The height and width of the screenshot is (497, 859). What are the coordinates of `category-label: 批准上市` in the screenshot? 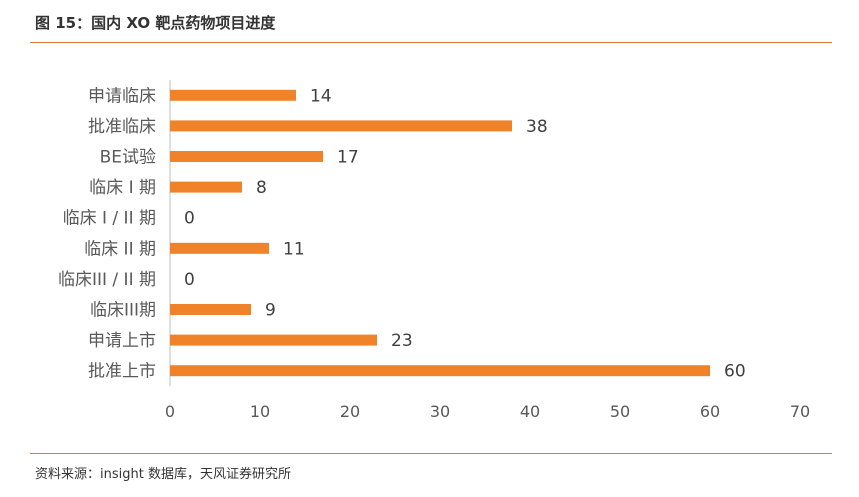 It's located at (122, 372).